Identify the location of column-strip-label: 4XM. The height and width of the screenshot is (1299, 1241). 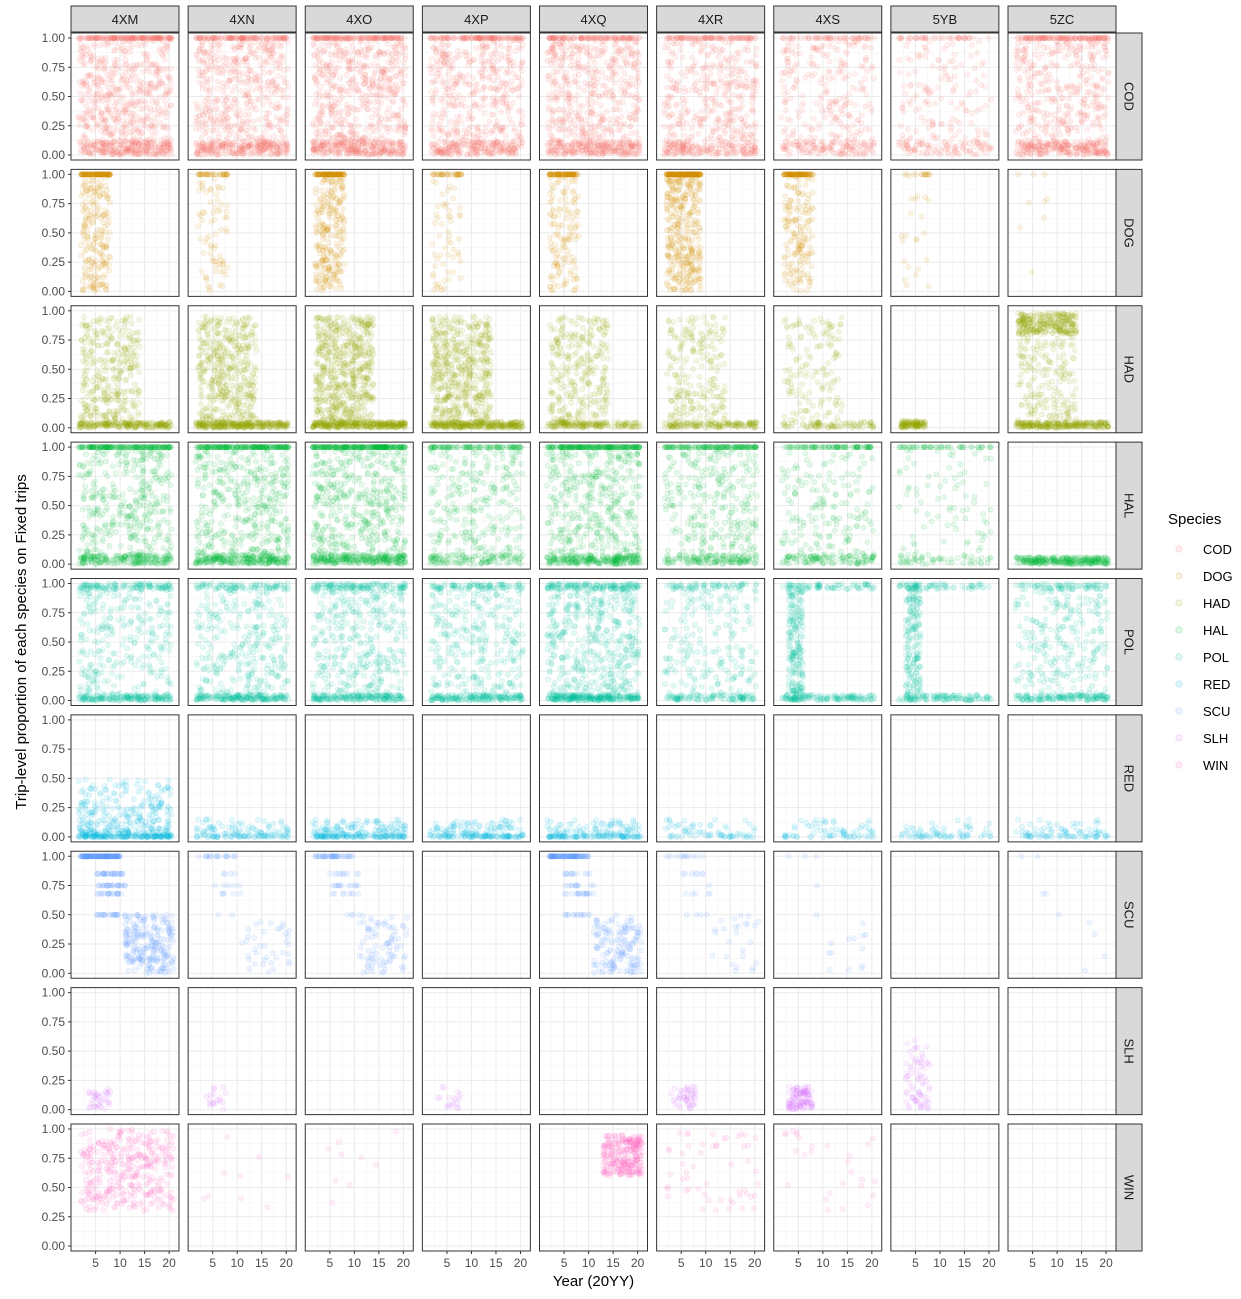
(125, 19).